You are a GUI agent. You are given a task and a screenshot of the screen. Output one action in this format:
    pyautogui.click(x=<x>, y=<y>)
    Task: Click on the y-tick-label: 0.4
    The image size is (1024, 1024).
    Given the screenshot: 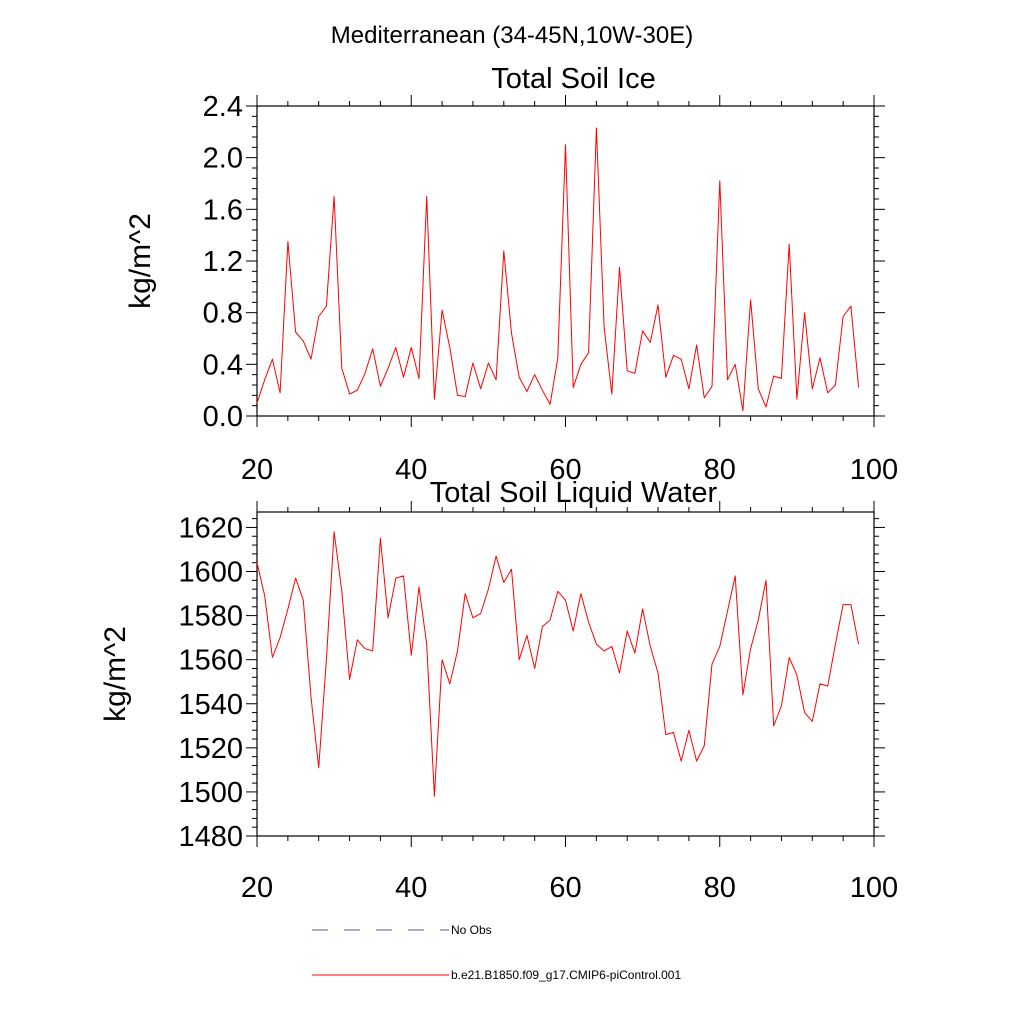 What is the action you would take?
    pyautogui.click(x=223, y=365)
    